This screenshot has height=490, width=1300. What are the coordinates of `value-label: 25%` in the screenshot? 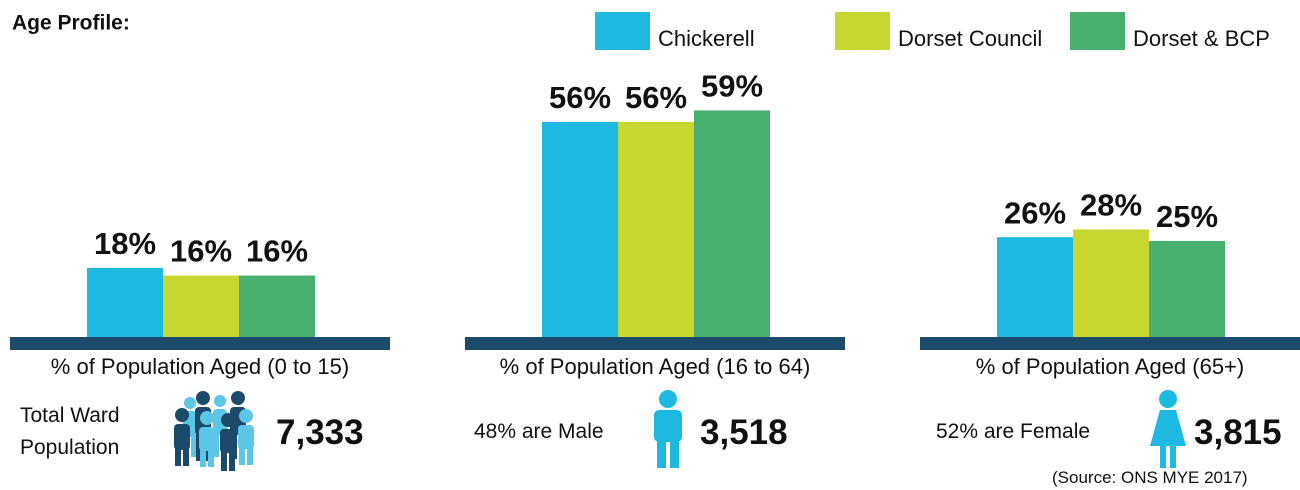 It's located at (1187, 216).